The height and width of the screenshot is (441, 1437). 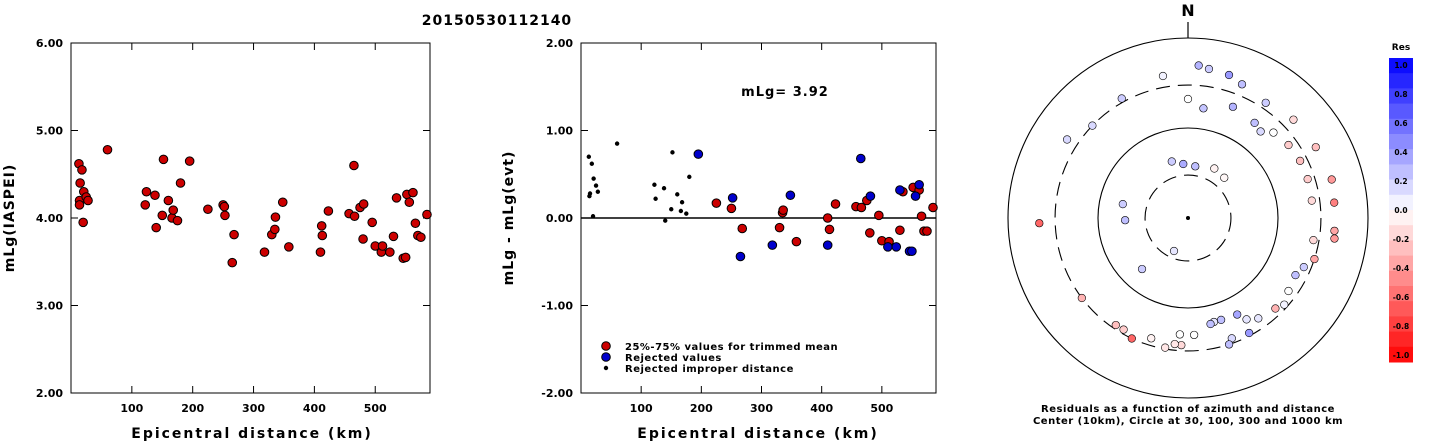 What do you see at coordinates (1400, 65) in the screenshot?
I see `colorbar-tick-label: 1.0` at bounding box center [1400, 65].